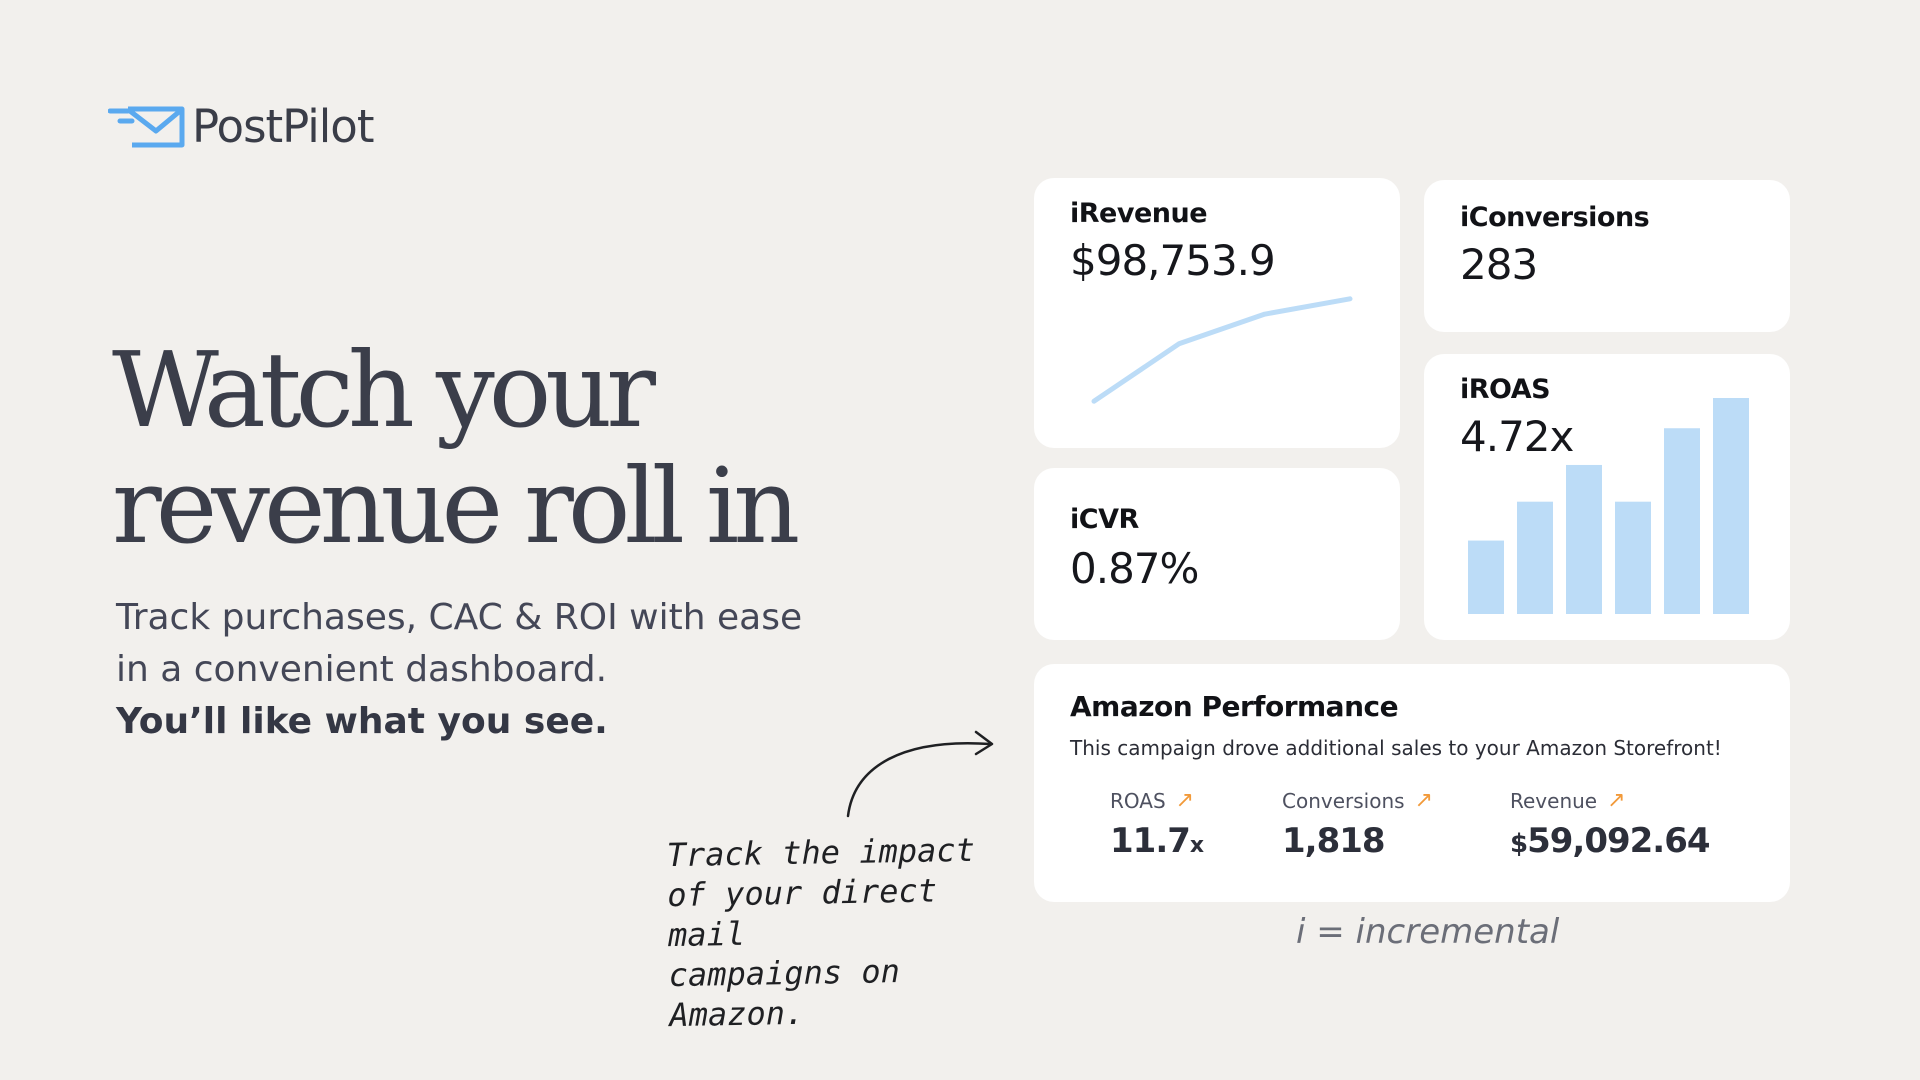  What do you see at coordinates (1519, 844) in the screenshot?
I see `metric-revenue-prefix: $` at bounding box center [1519, 844].